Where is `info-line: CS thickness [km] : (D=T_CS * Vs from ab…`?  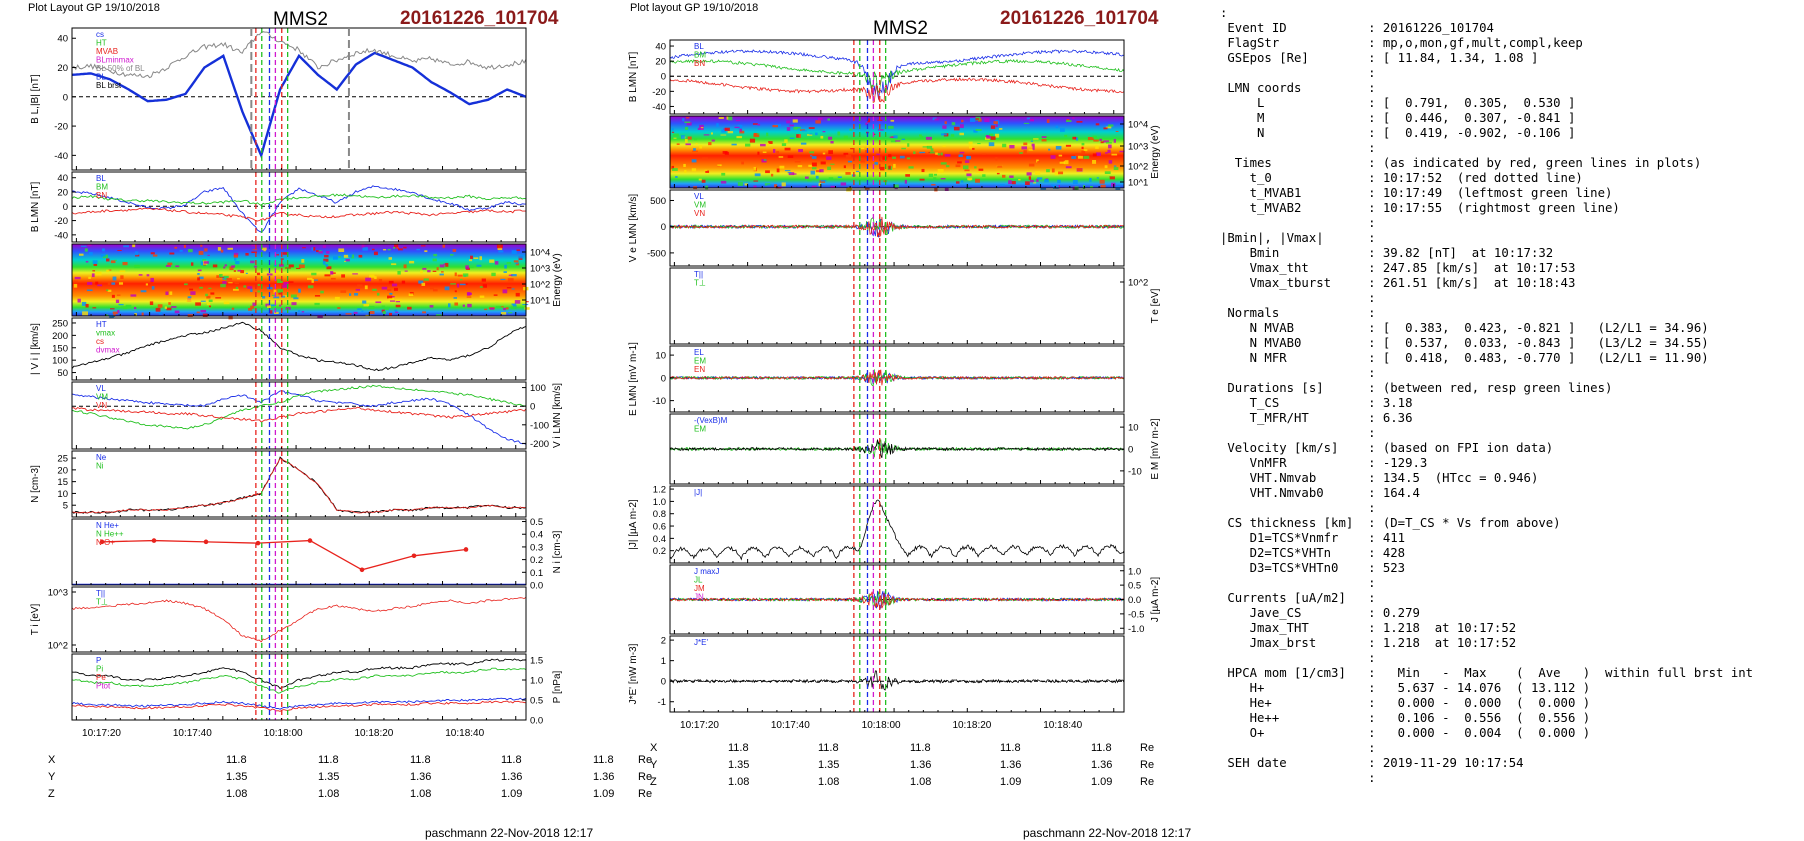 info-line: CS thickness [km] : (D=T_CS * Vs from ab… is located at coordinates (1390, 523).